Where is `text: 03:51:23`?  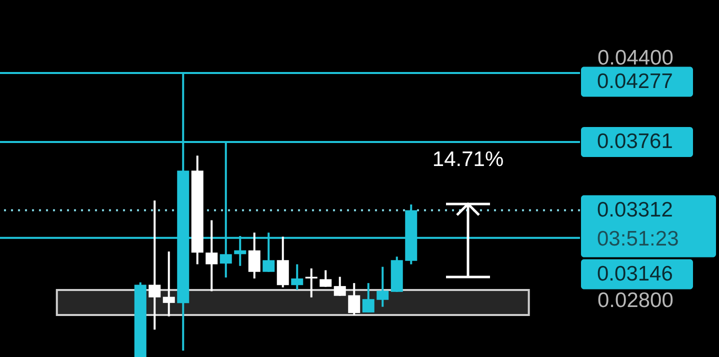
text: 03:51:23 is located at coordinates (638, 238).